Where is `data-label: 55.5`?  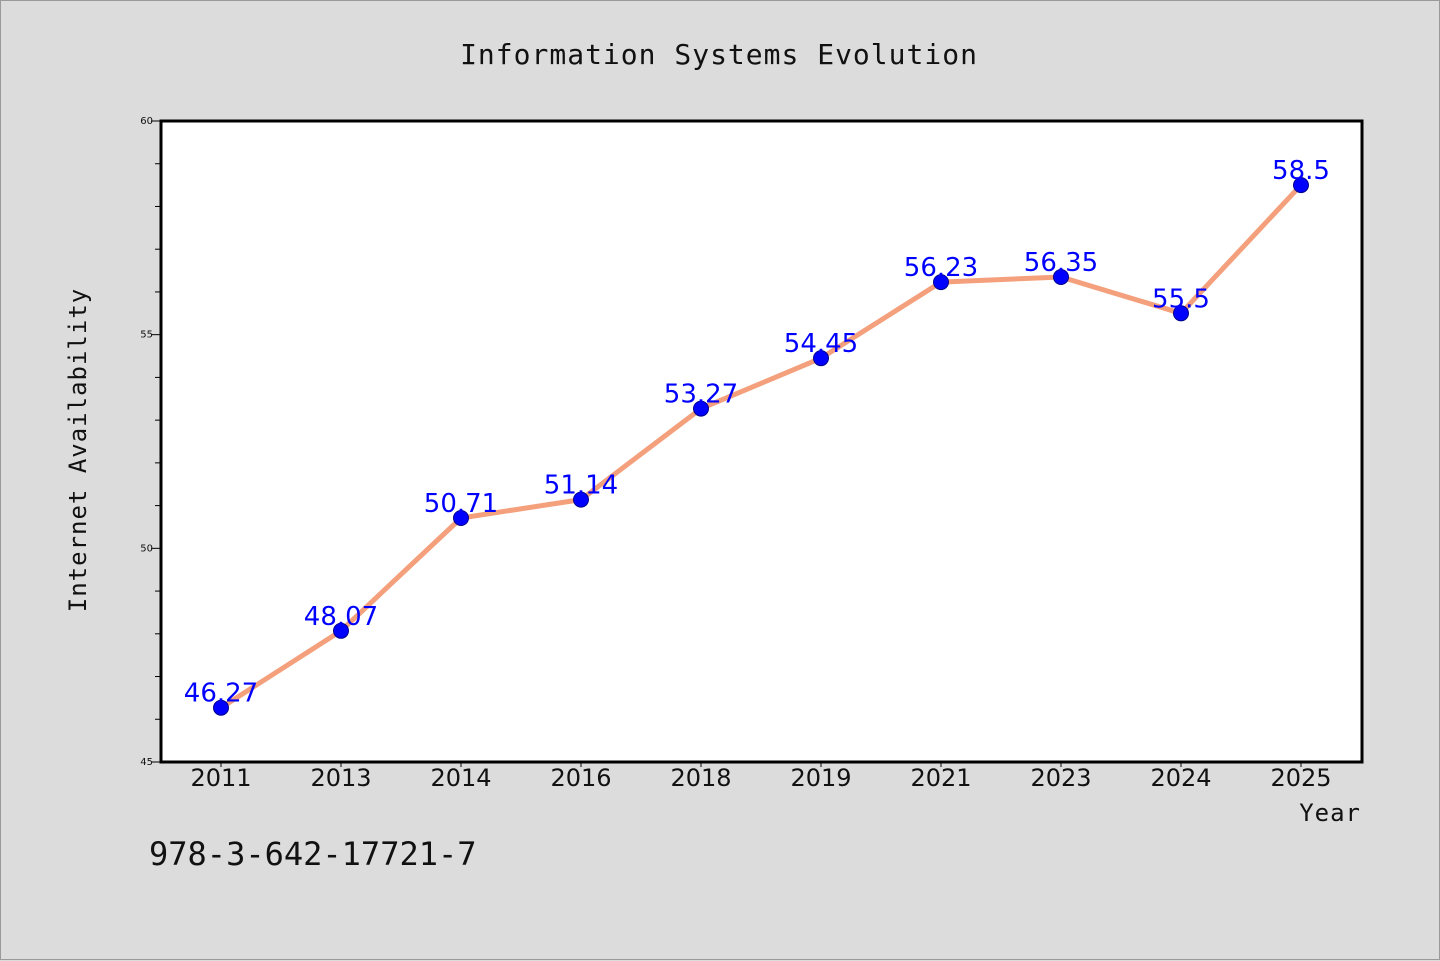 data-label: 55.5 is located at coordinates (1181, 299).